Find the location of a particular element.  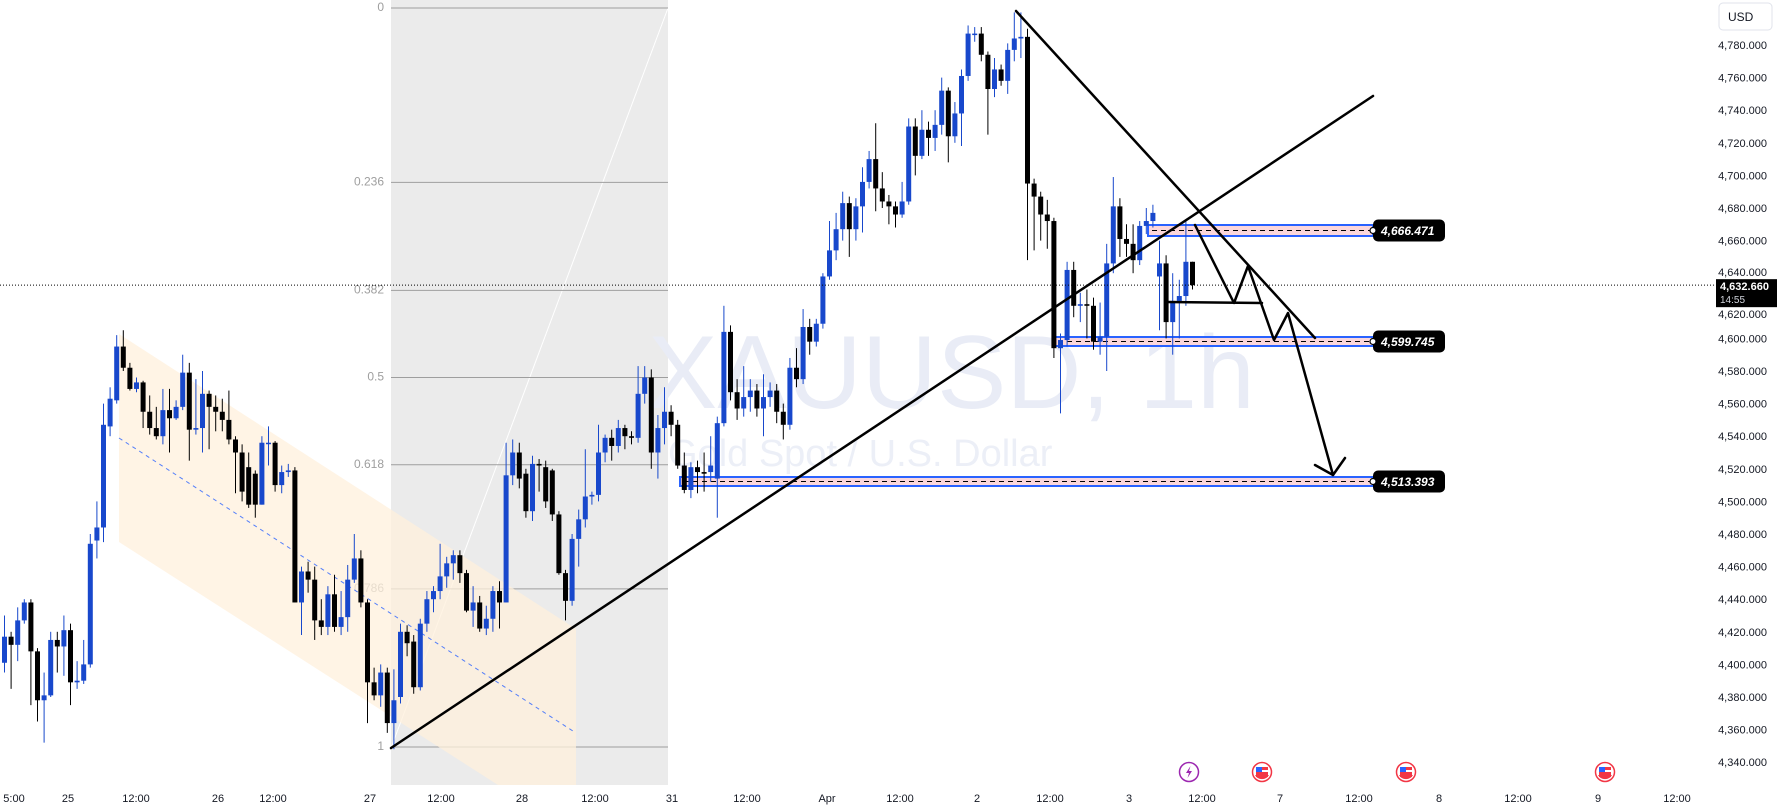

economic-events is located at coordinates (1397, 772).